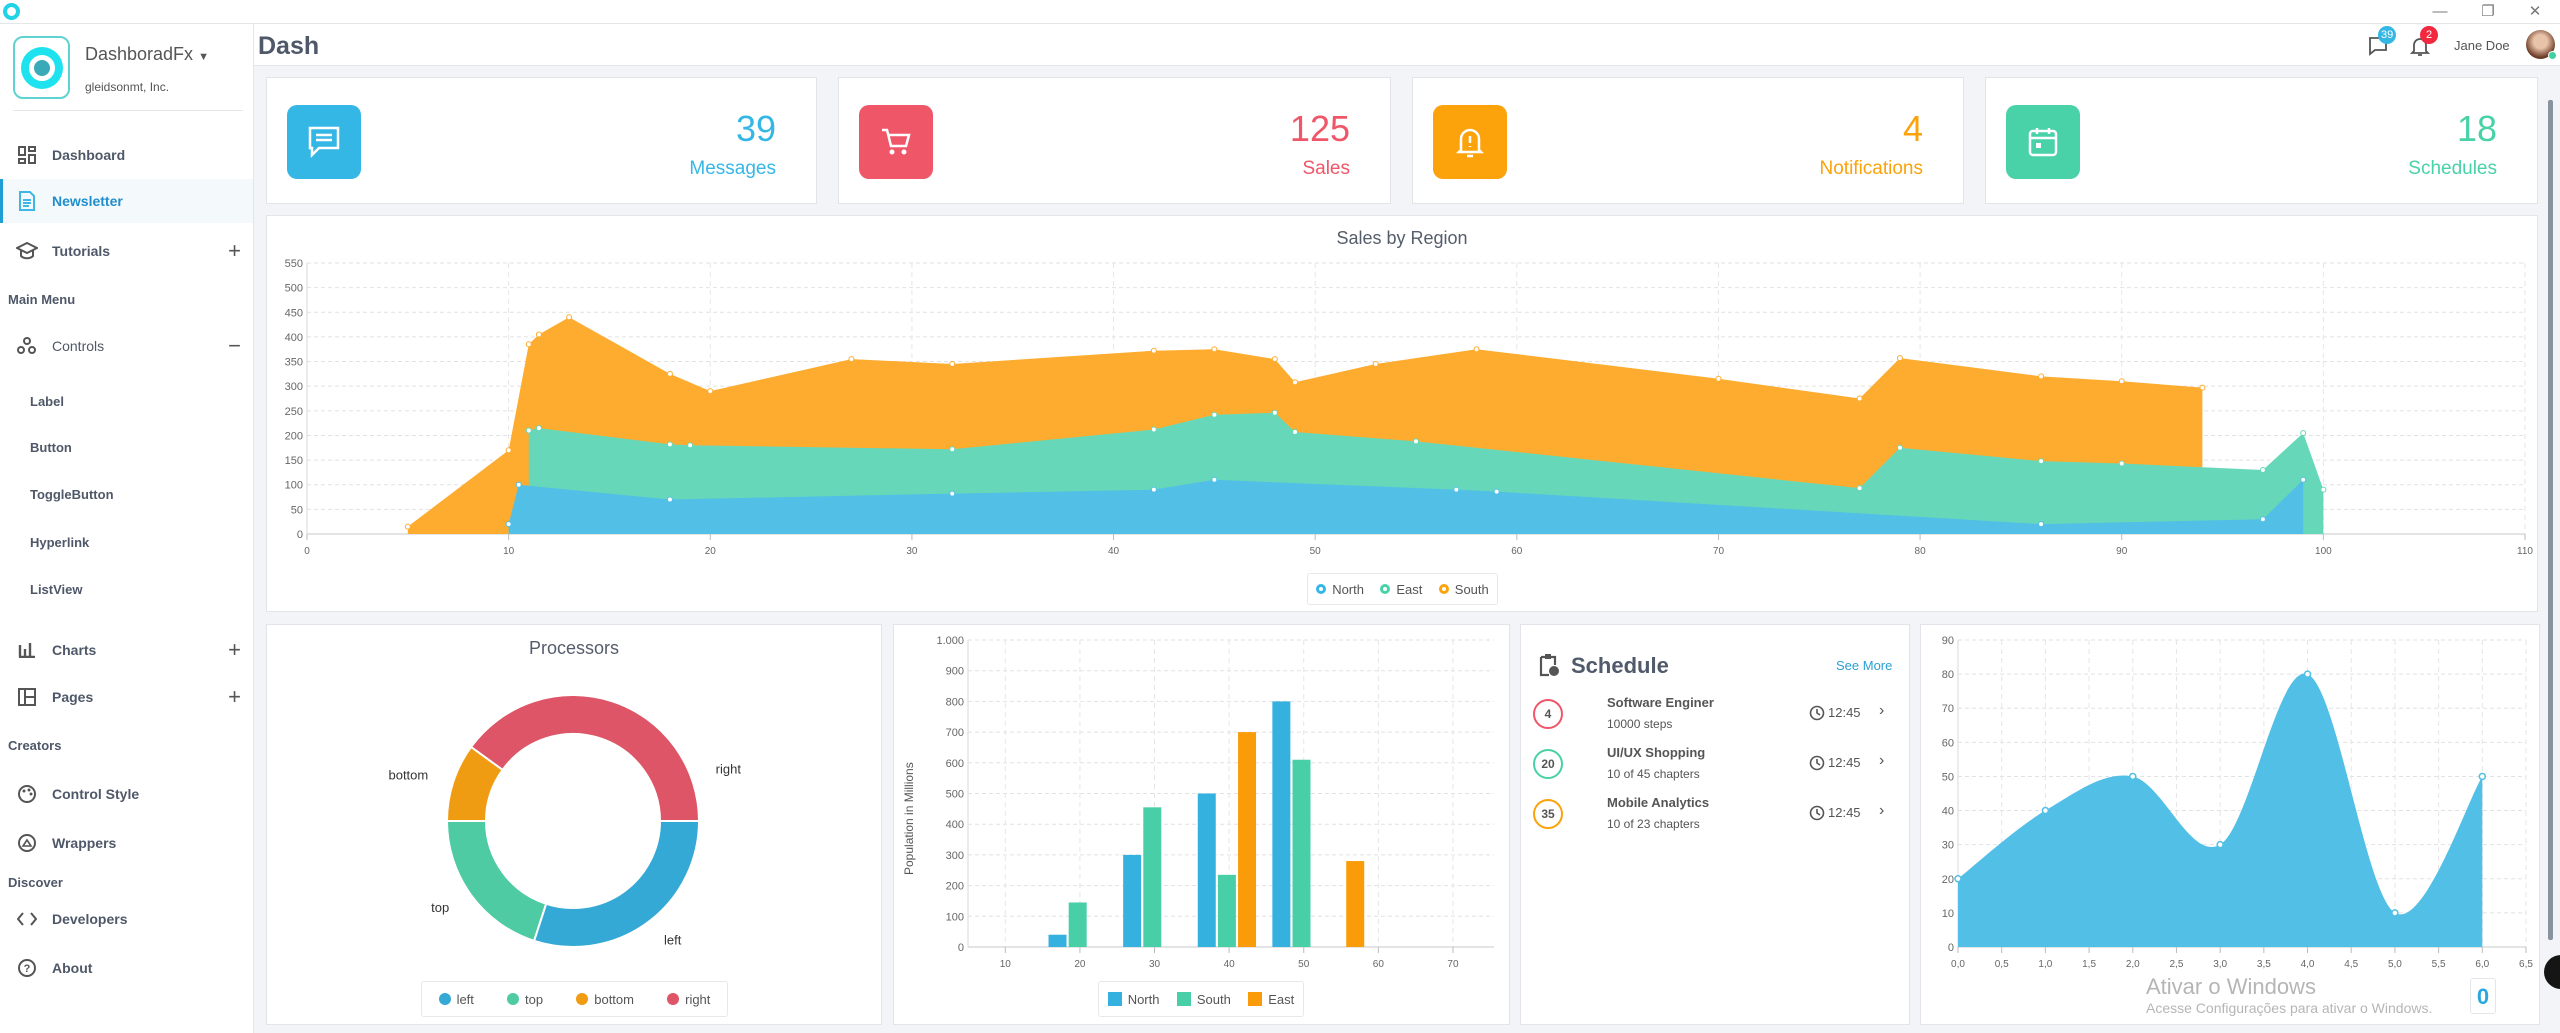  Describe the element at coordinates (2483, 996) in the screenshot. I see `counter-box: 0` at that location.